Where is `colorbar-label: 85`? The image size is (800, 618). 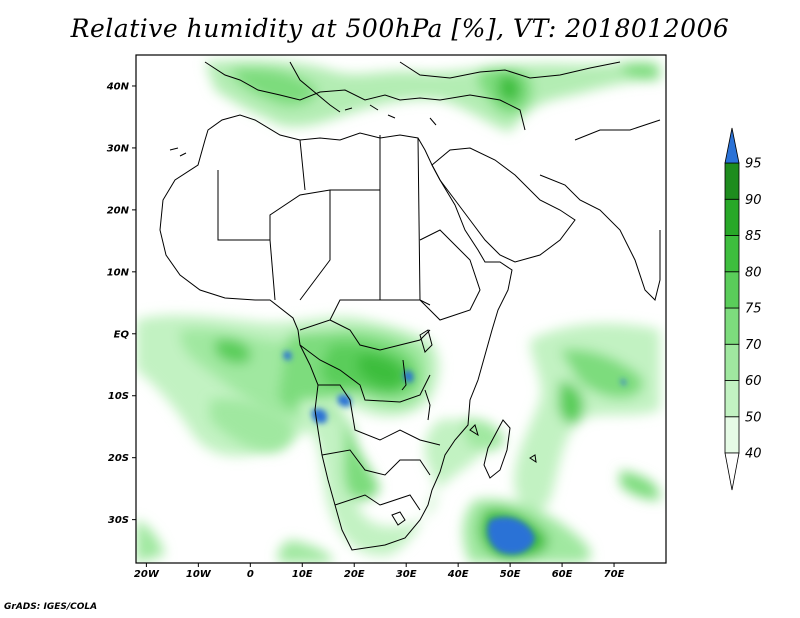 colorbar-label: 85 is located at coordinates (753, 236).